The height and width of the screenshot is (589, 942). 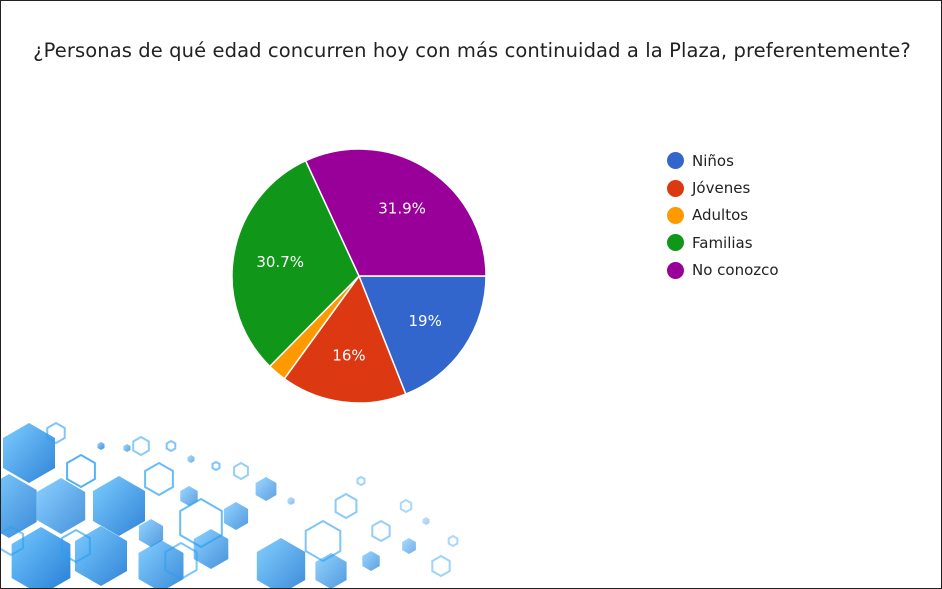 I want to click on legend-item-familias: Familias, so click(x=723, y=242).